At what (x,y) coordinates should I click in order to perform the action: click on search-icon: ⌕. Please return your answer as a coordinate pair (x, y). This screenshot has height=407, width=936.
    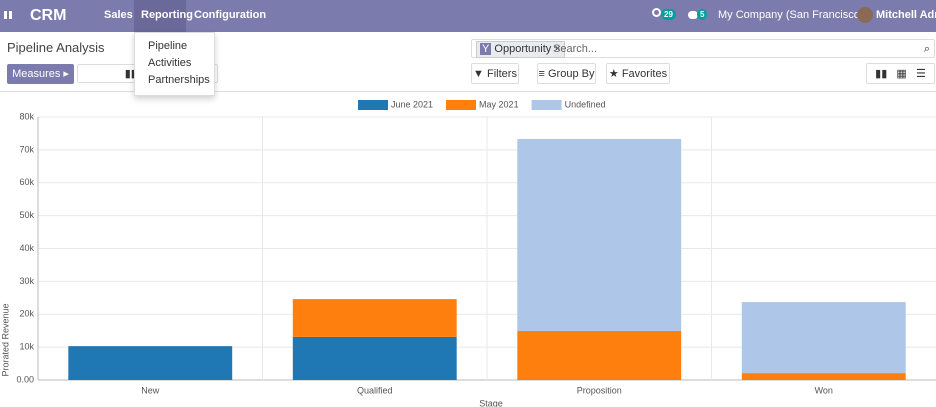
    Looking at the image, I should click on (926, 49).